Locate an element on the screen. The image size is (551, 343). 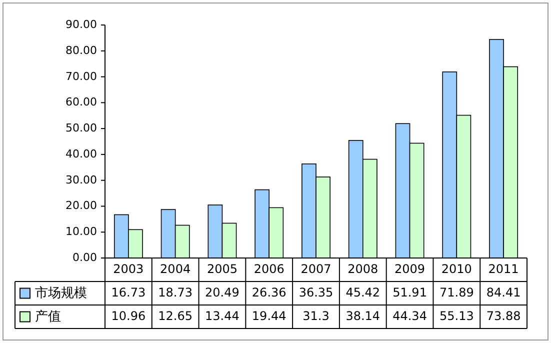
y-tick-label: 30.00 is located at coordinates (81, 179).